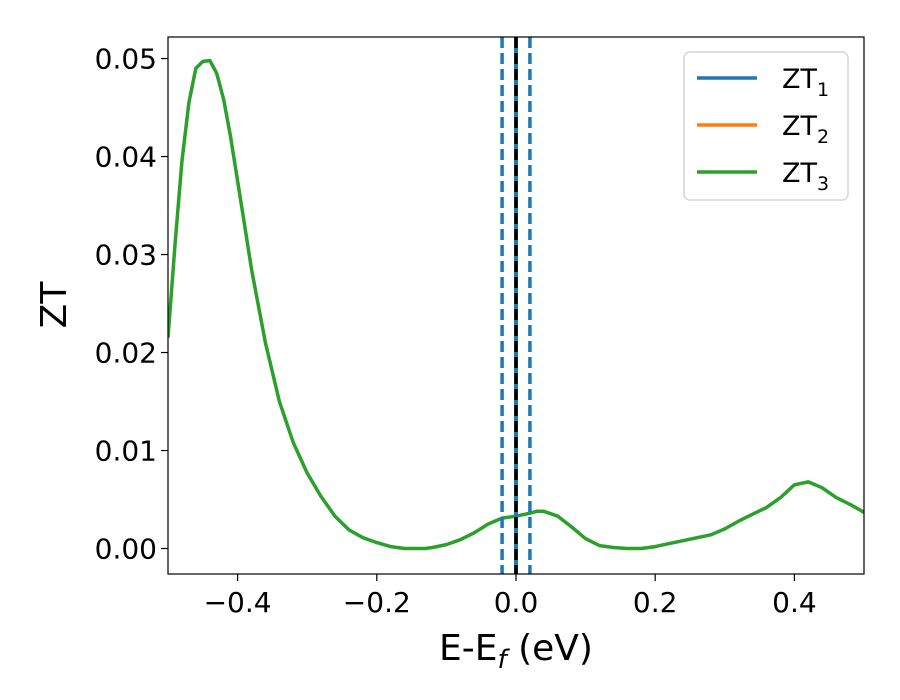 The height and width of the screenshot is (700, 900). I want to click on y-axis-label: ZT, so click(54, 305).